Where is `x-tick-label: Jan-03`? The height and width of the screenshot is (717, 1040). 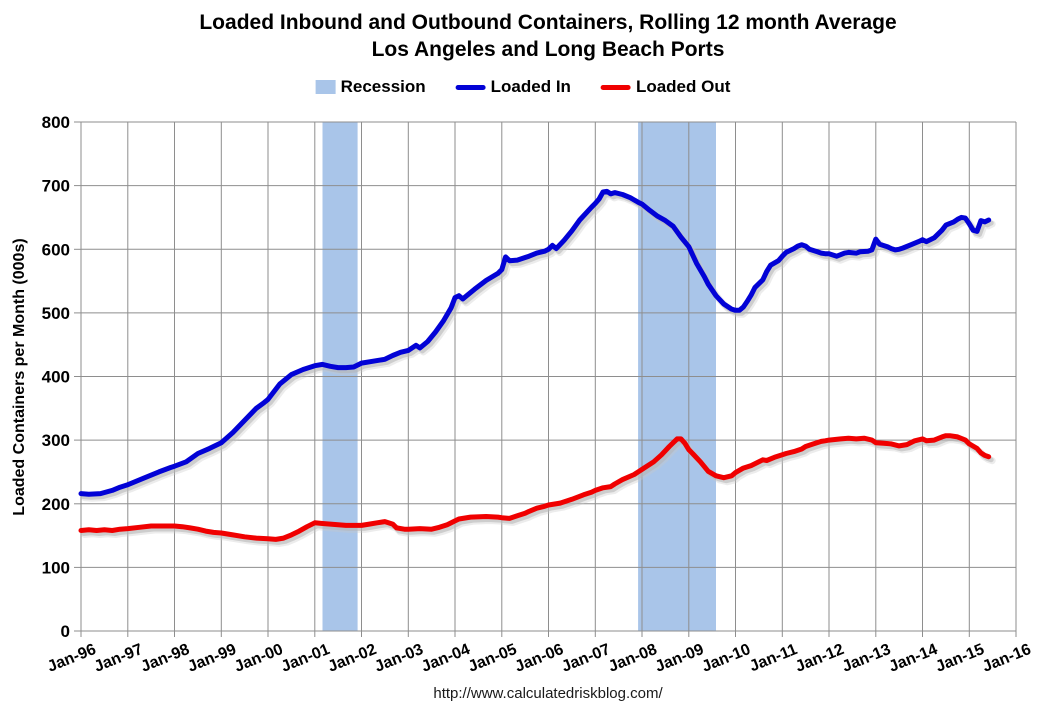
x-tick-label: Jan-03 is located at coordinates (398, 658).